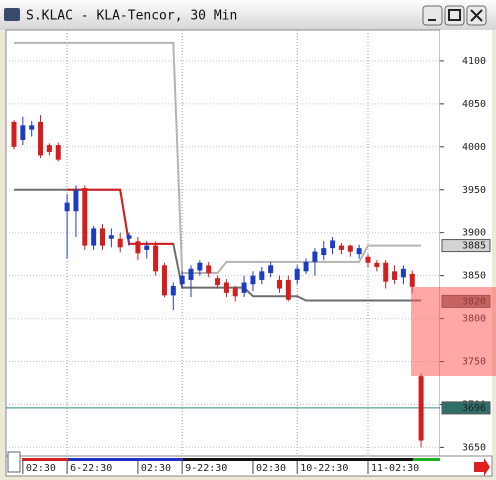 The width and height of the screenshot is (496, 480). Describe the element at coordinates (14, 462) in the screenshot. I see `scroll-box` at that location.